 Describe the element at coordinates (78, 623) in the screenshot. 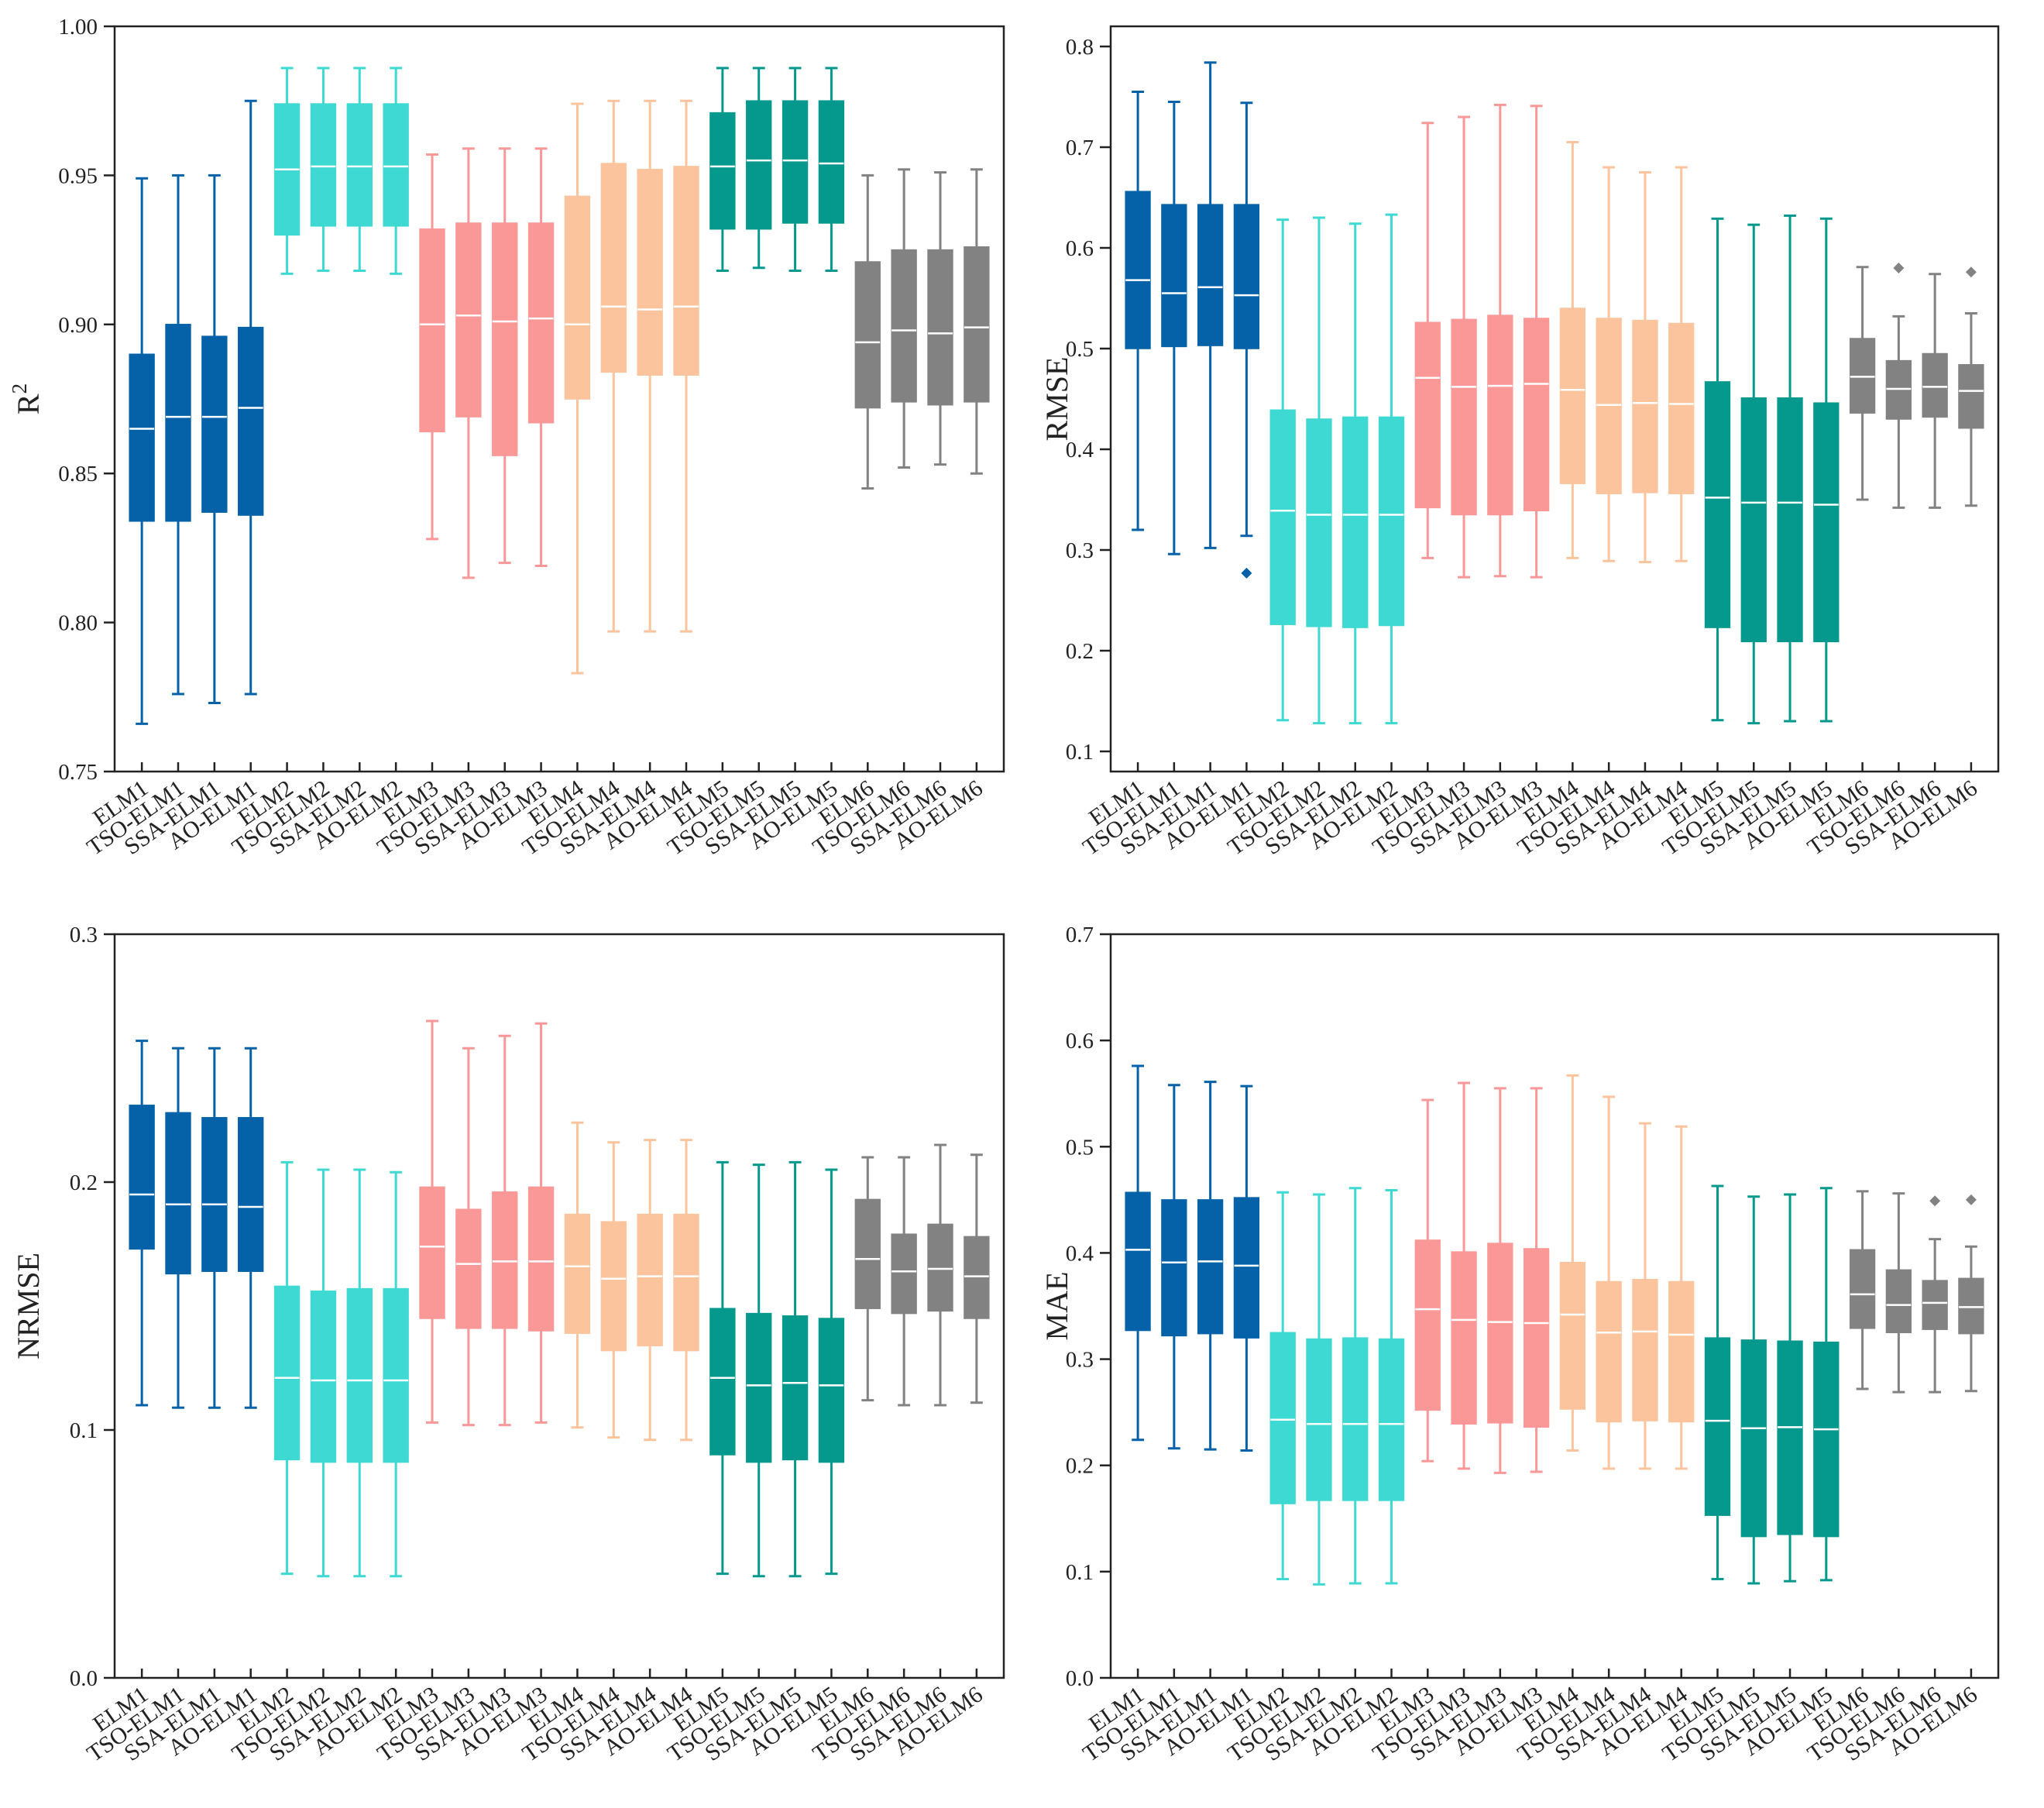

I see `y-tick-label: 0.80` at that location.